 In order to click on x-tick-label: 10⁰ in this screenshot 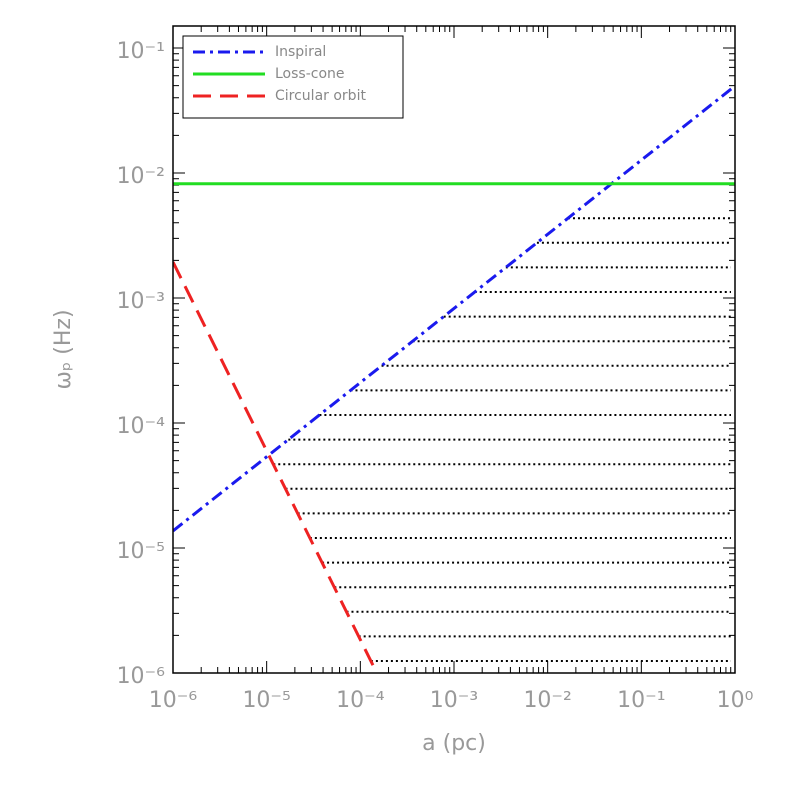, I will do `click(735, 700)`.